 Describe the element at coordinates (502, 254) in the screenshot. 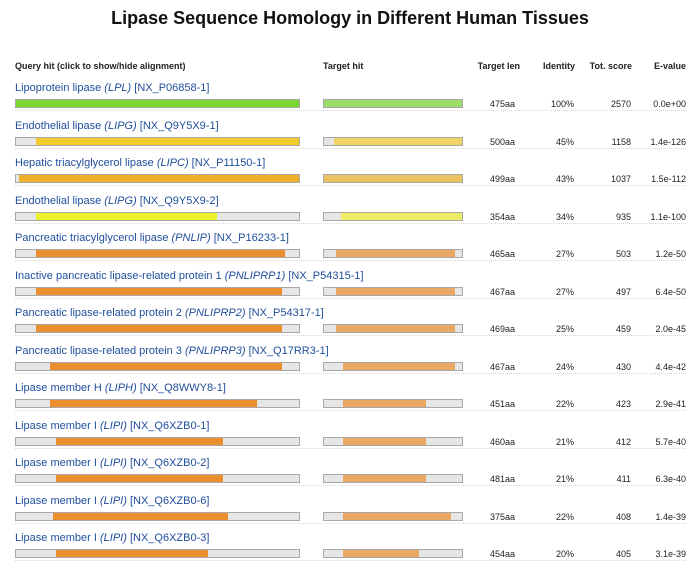

I see `target-length: 465aa` at that location.